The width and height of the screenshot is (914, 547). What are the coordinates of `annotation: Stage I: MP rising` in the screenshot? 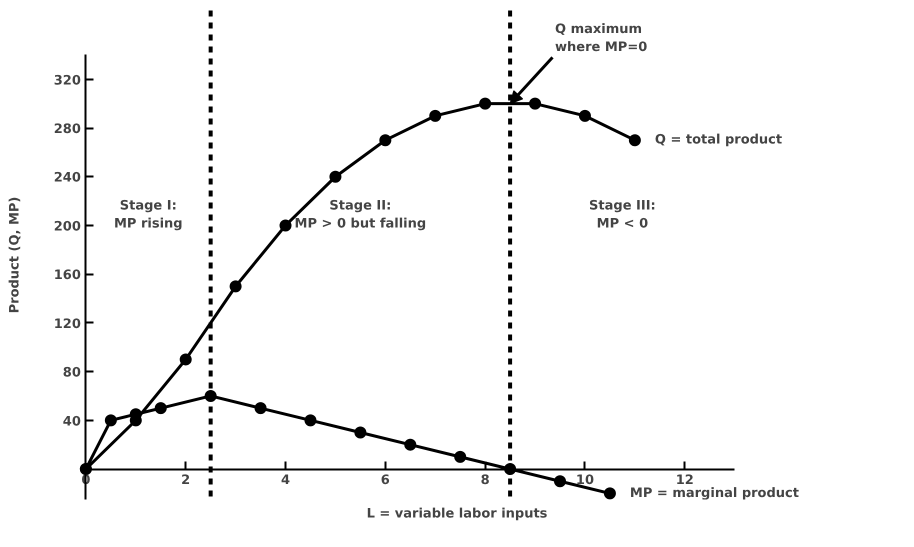 It's located at (148, 215).